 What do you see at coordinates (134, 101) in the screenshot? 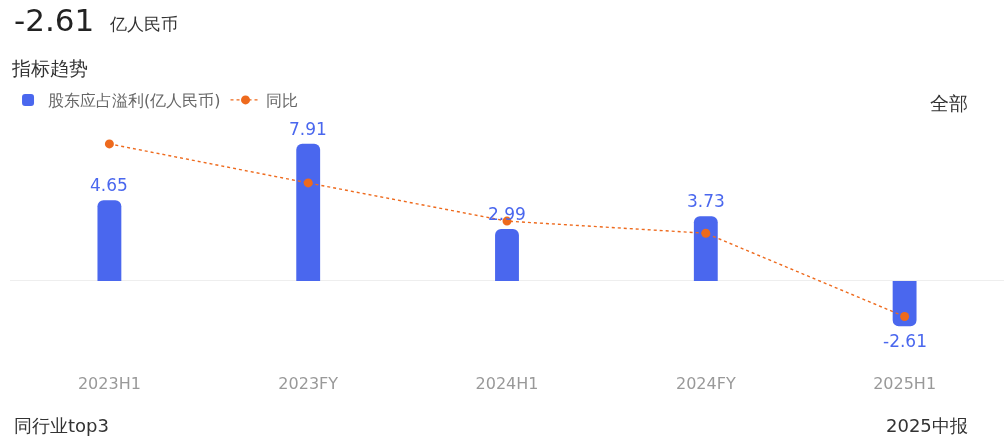
I see `legend-label: 股东应占溢利(亿人民币)` at bounding box center [134, 101].